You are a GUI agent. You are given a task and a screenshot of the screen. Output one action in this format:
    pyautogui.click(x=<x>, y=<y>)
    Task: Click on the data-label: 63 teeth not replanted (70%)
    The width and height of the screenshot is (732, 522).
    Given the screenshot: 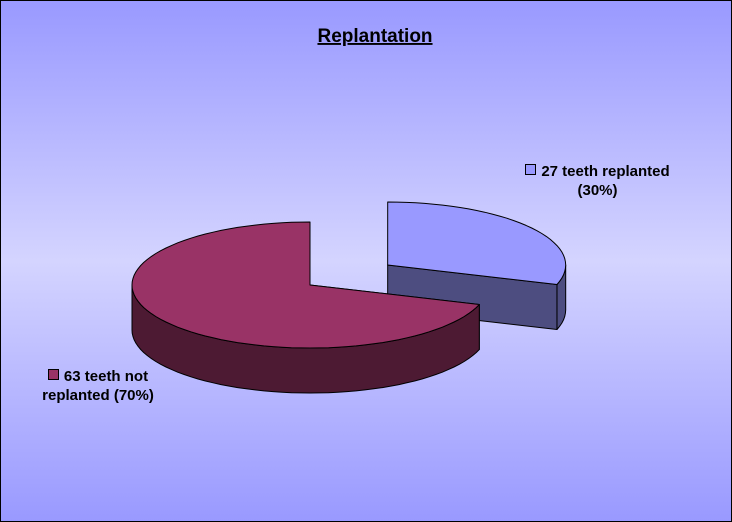 What is the action you would take?
    pyautogui.click(x=98, y=386)
    